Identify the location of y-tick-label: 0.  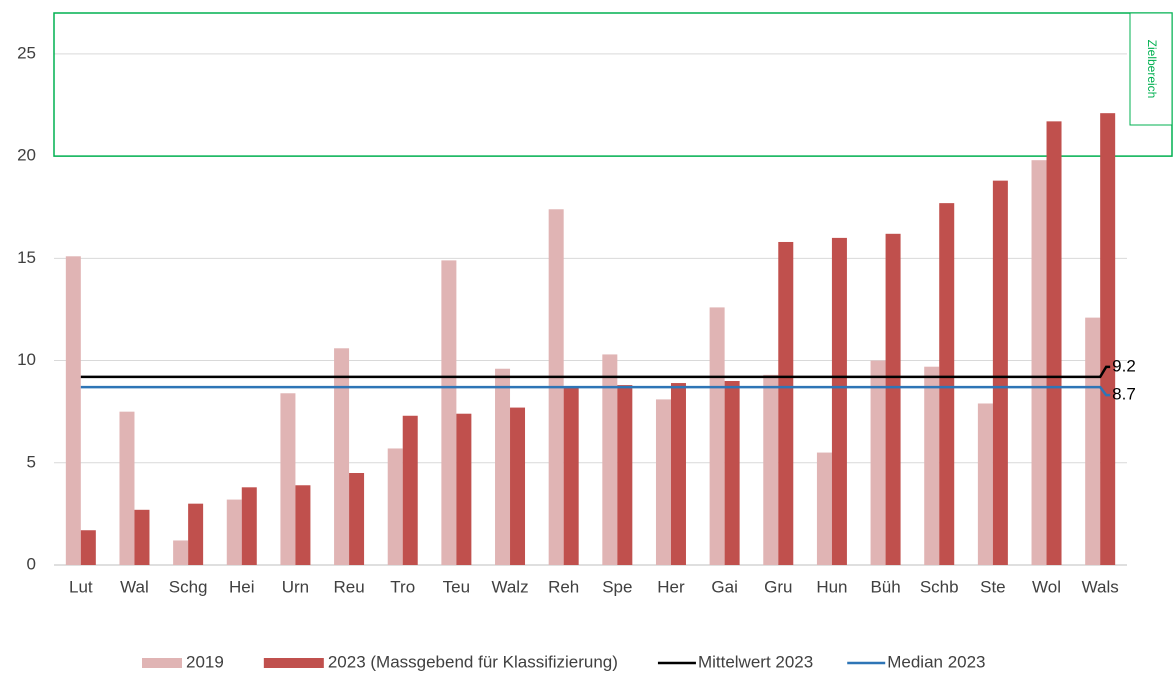
(31, 563).